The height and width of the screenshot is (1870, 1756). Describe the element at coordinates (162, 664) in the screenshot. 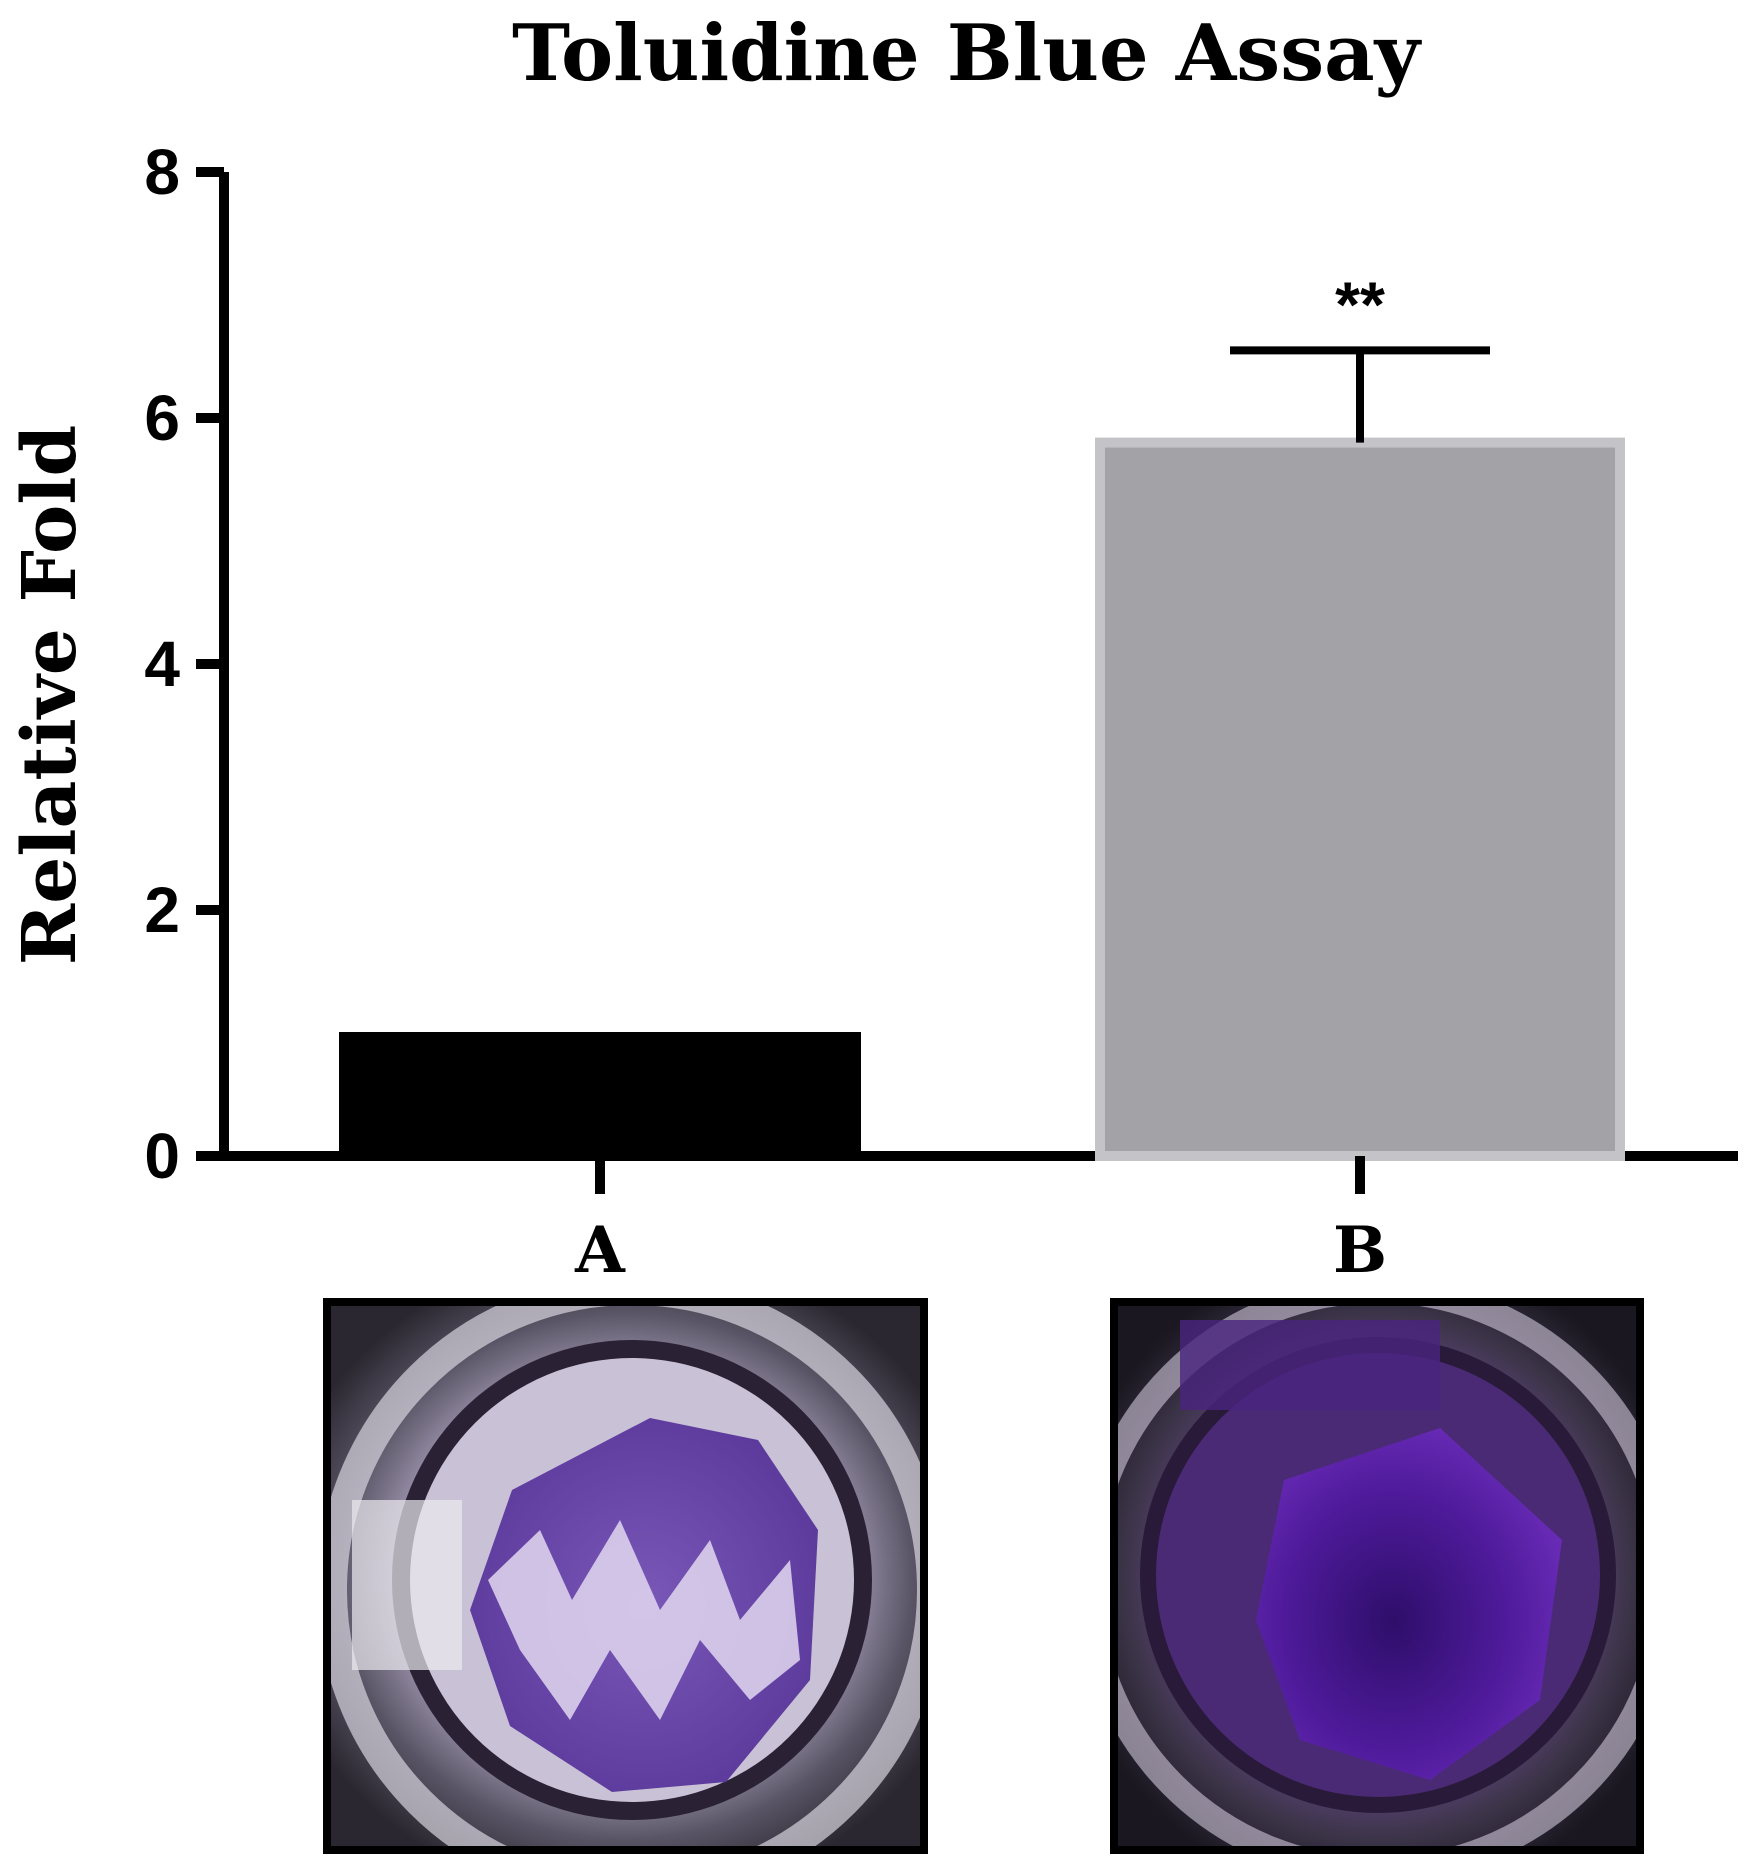

I see `y-tick-label: 4` at that location.